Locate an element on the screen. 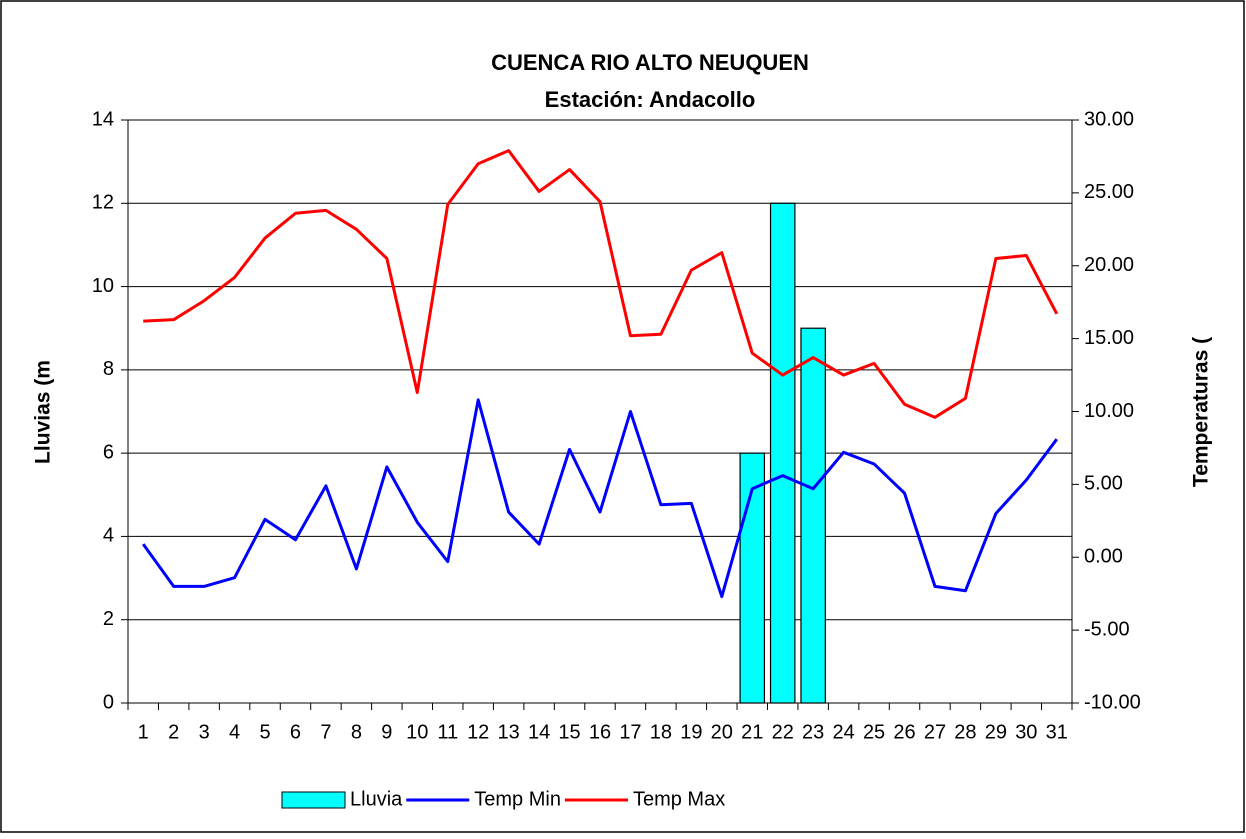 Image resolution: width=1246 pixels, height=839 pixels. x-tick-label: 17 is located at coordinates (630, 732).